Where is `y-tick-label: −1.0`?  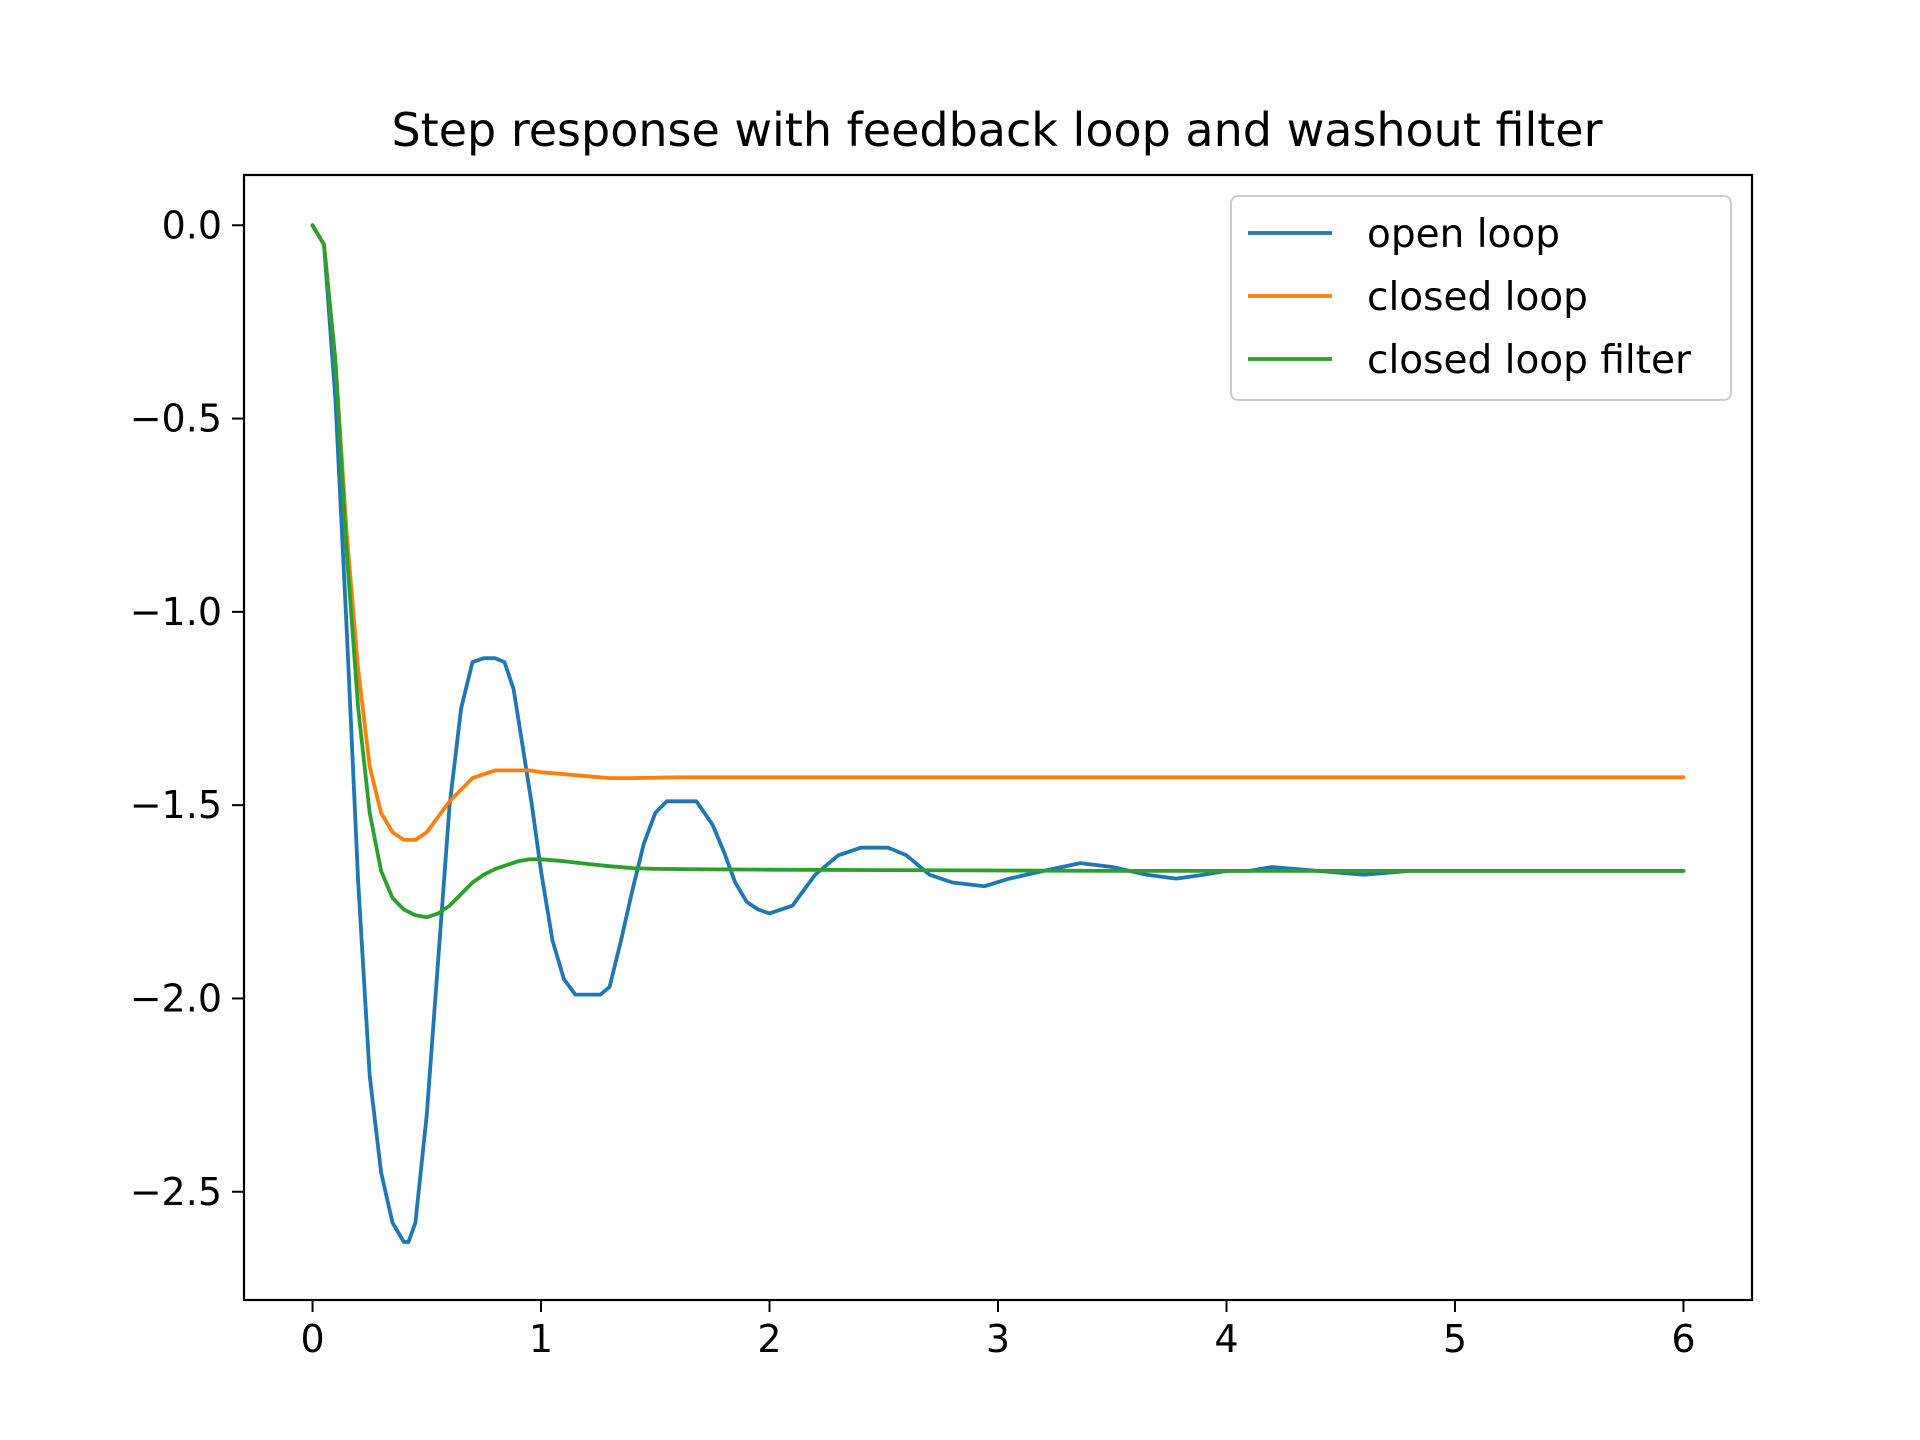 y-tick-label: −1.0 is located at coordinates (176, 612).